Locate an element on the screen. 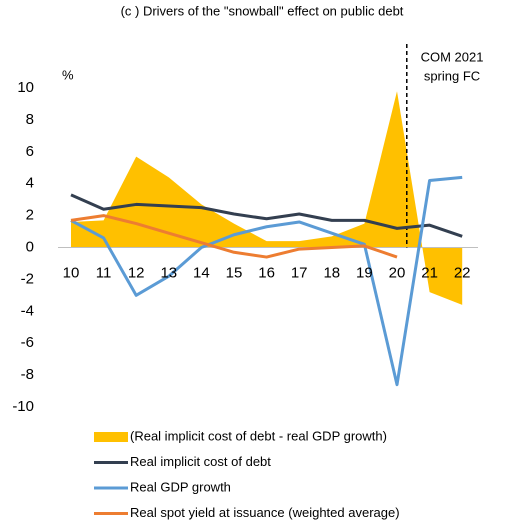 The image size is (505, 526). x-tick-label: 14 is located at coordinates (201, 272).